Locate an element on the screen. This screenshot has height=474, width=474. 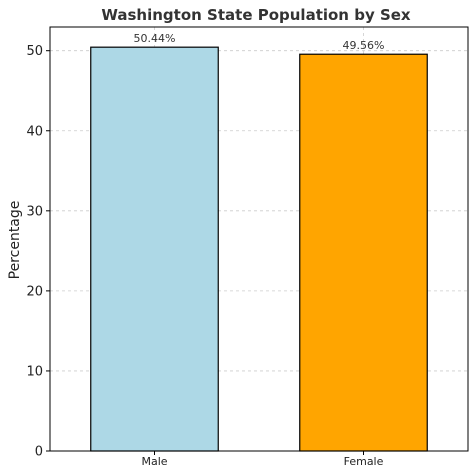
y-tick-label: 50 is located at coordinates (34, 51).